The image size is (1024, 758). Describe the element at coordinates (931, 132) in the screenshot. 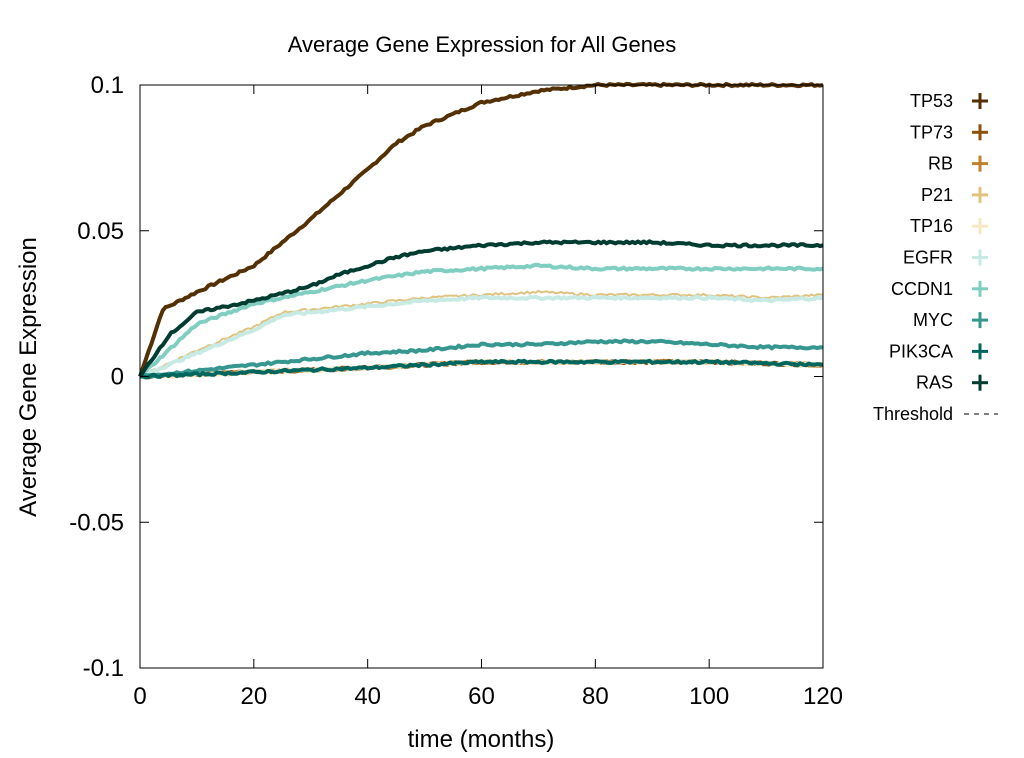

I see `legend-label-tp73: TP73` at that location.